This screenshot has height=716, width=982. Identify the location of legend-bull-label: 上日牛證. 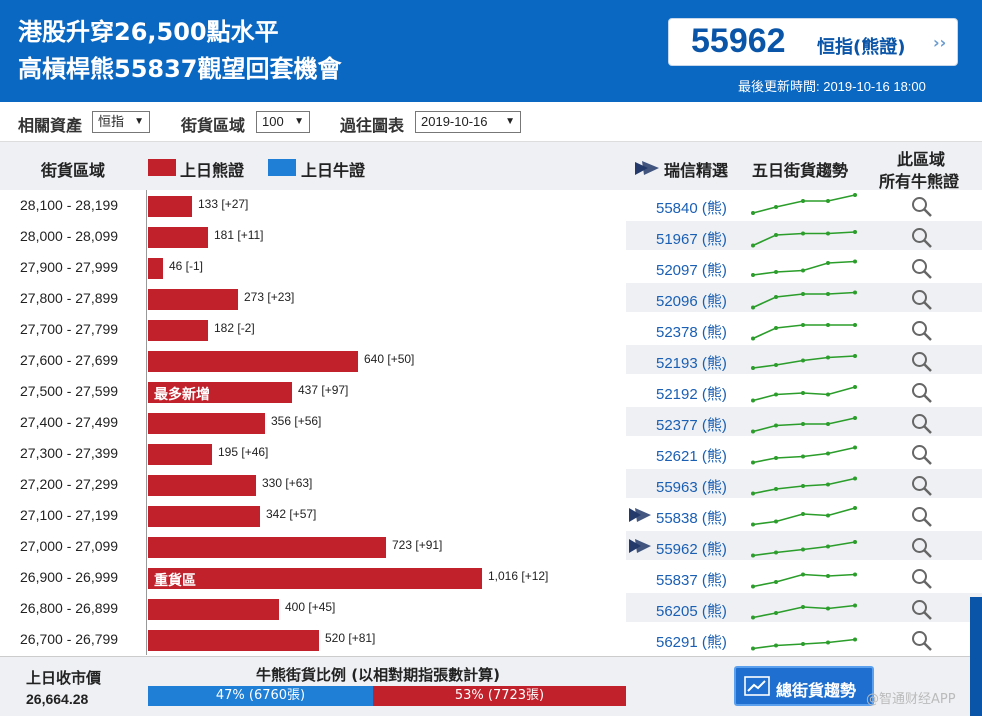
(333, 170).